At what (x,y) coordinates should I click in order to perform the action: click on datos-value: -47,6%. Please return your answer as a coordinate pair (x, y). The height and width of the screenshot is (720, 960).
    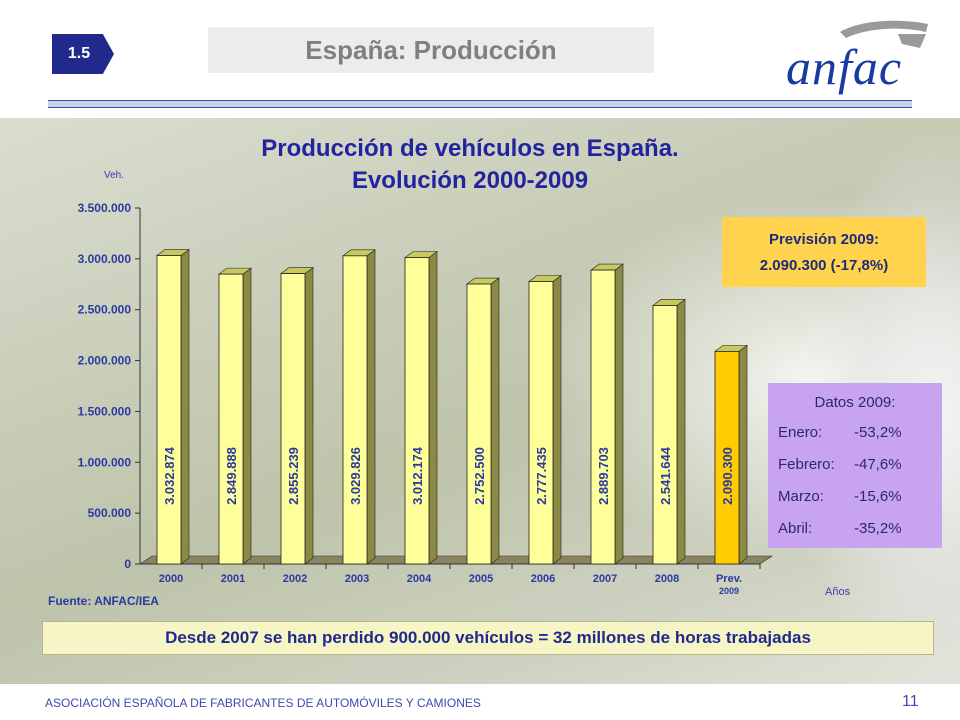
    Looking at the image, I should click on (878, 464).